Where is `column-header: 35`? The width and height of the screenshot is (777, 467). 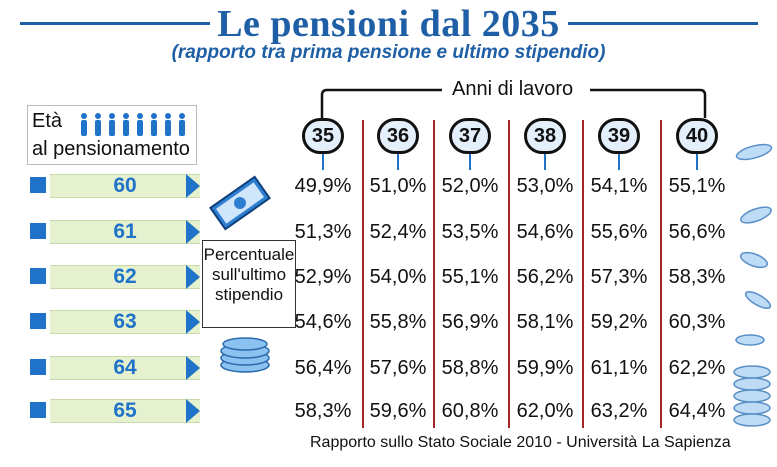 column-header: 35 is located at coordinates (323, 136).